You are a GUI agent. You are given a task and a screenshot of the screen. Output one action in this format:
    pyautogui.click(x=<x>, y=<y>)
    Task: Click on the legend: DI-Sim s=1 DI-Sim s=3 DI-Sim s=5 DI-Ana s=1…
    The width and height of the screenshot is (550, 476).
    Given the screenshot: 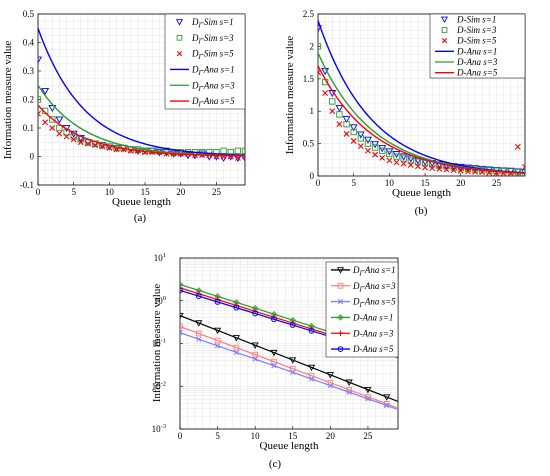 What is the action you would take?
    pyautogui.click(x=205, y=61)
    